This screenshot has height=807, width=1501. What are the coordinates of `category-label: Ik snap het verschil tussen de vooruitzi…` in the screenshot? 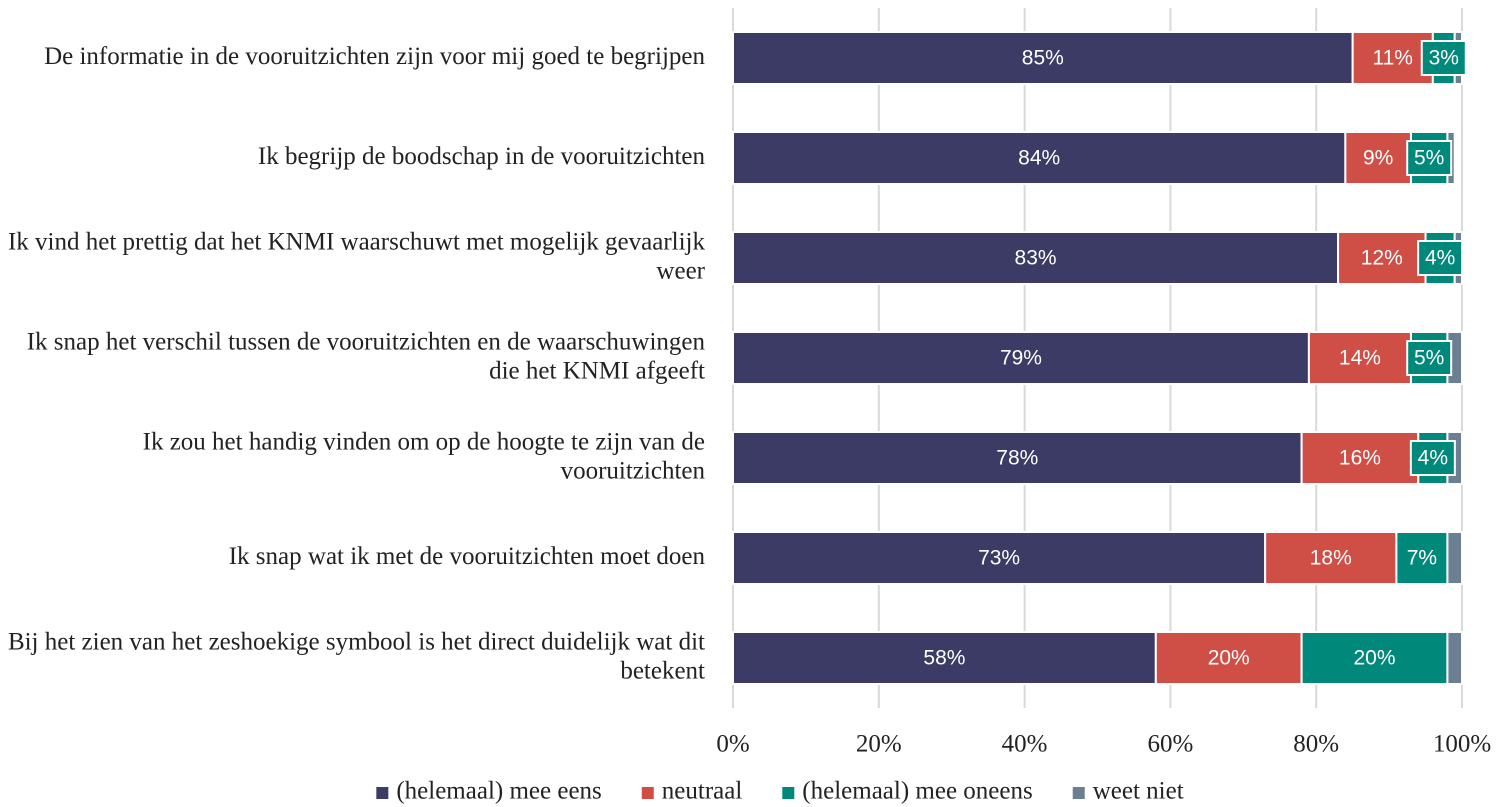 It's located at (366, 356).